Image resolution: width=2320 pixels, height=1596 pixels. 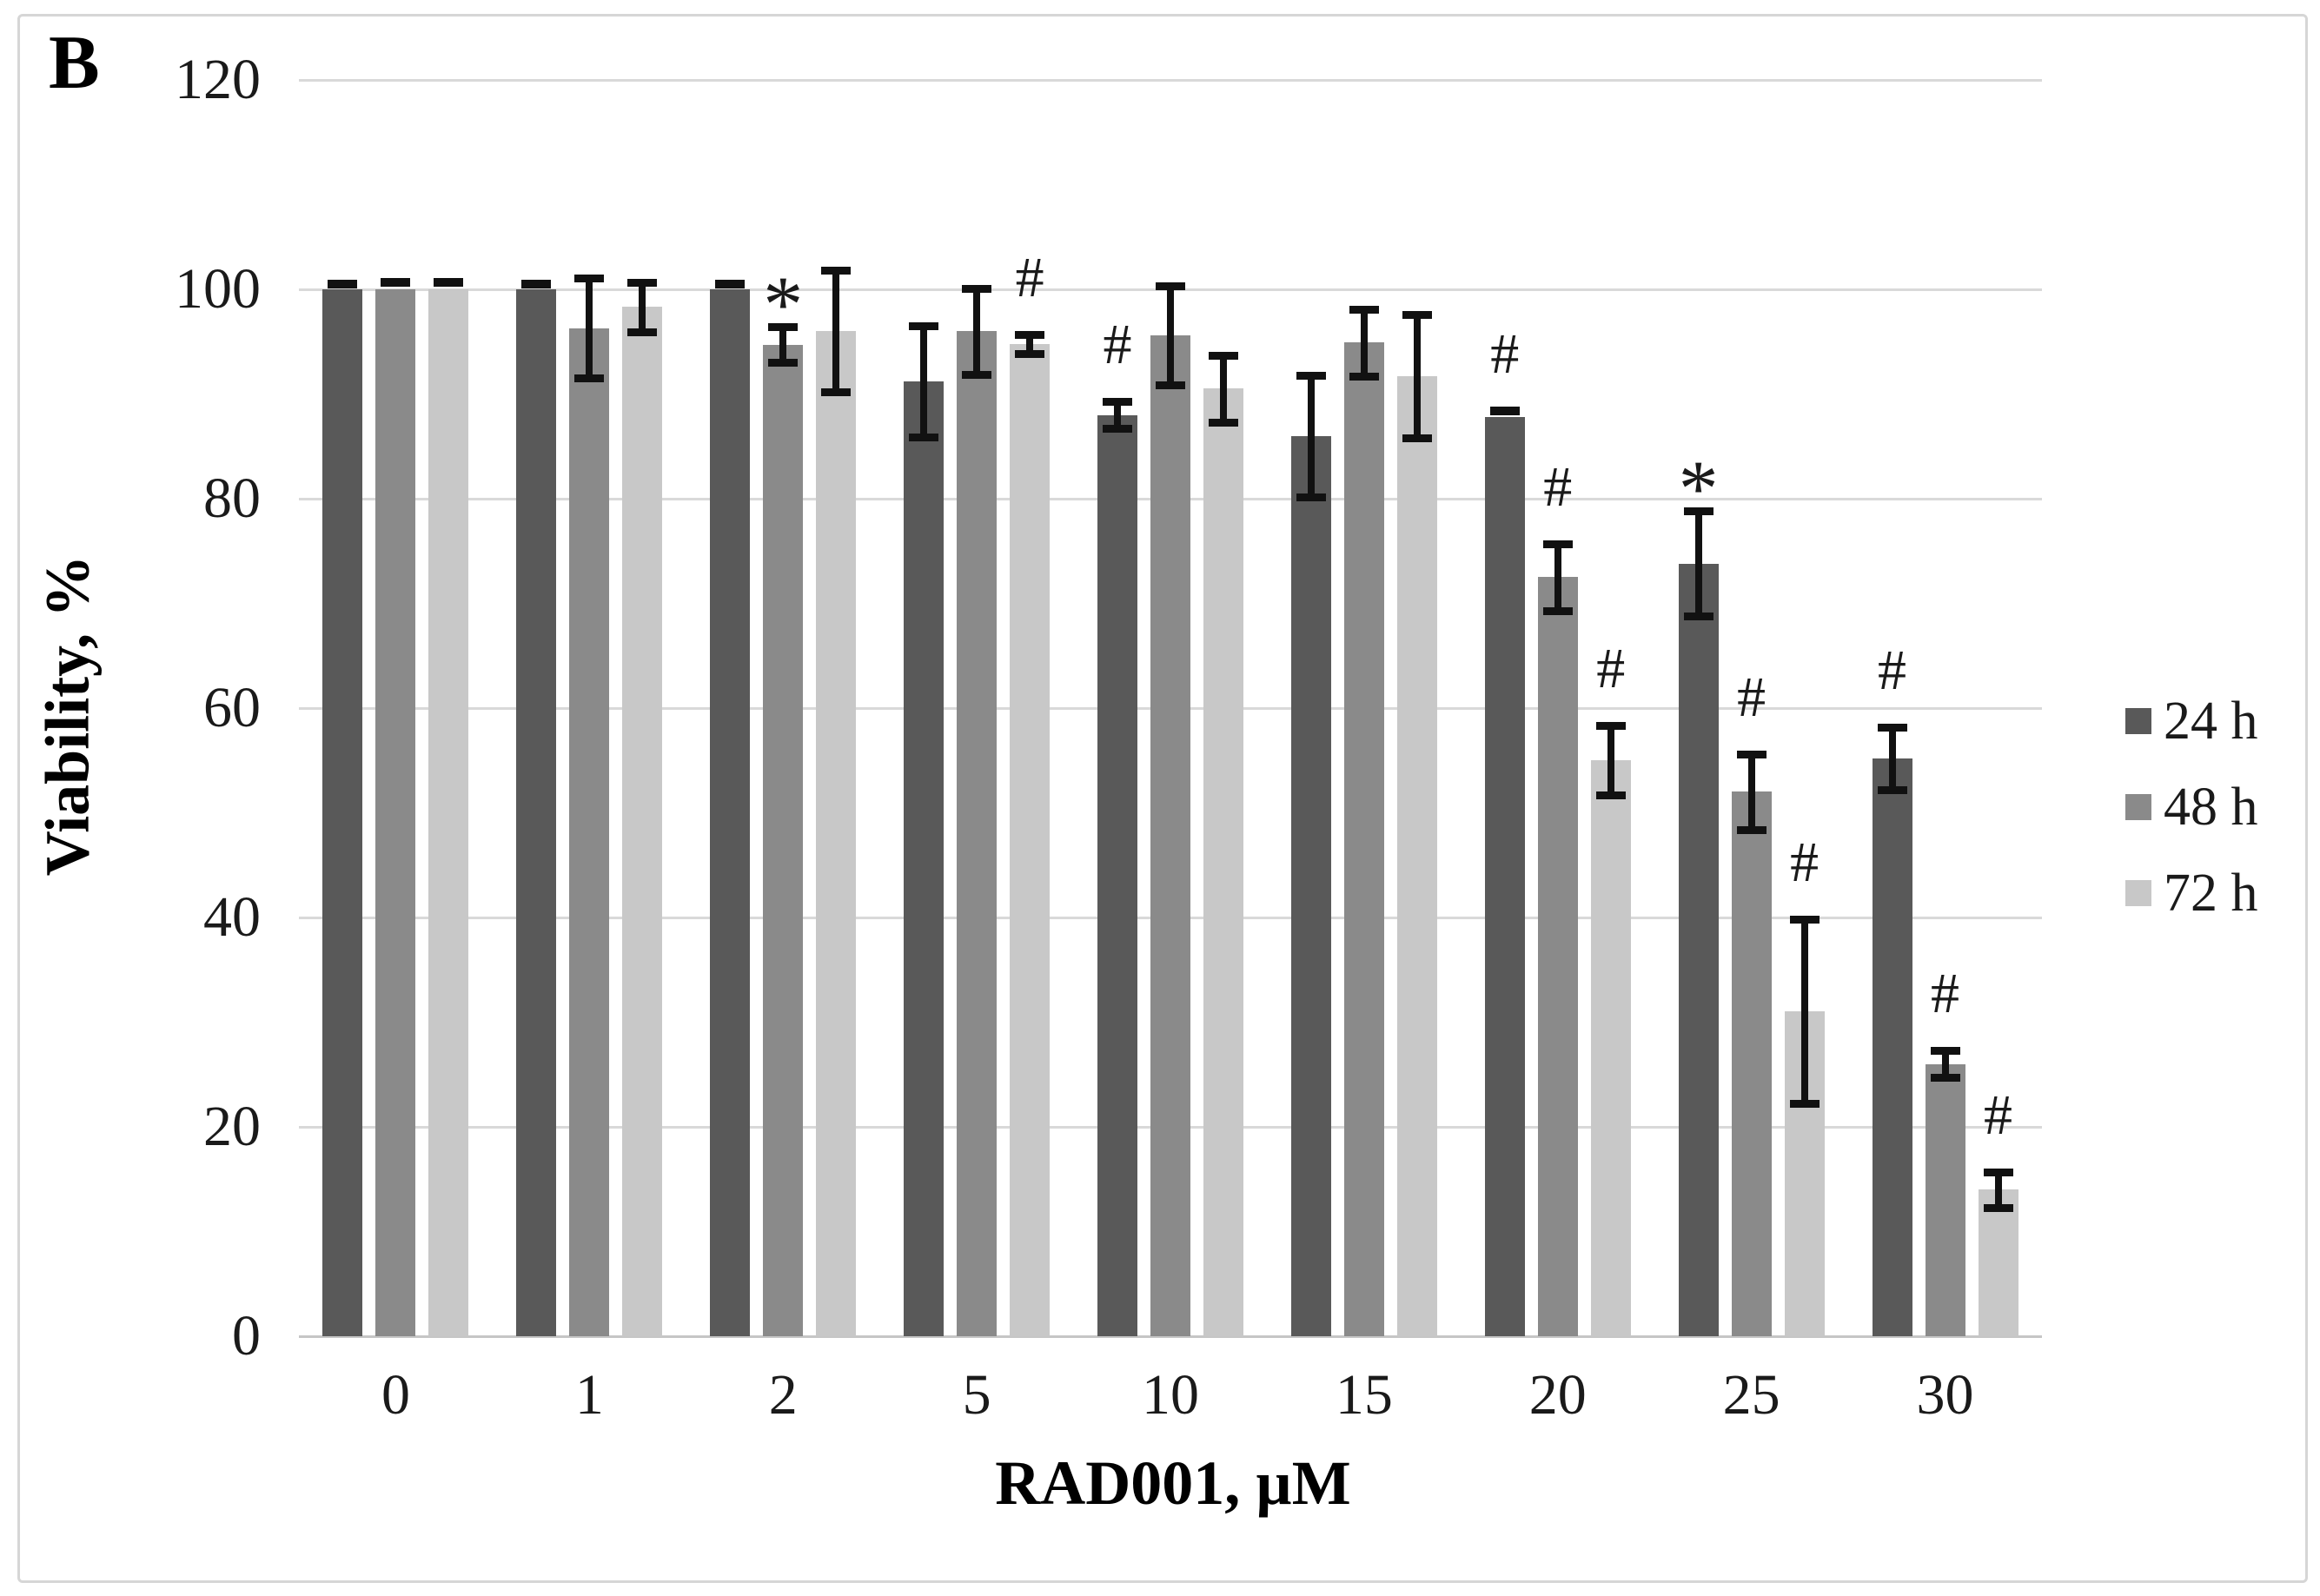 I want to click on y-tick-label: 0, so click(x=246, y=1336).